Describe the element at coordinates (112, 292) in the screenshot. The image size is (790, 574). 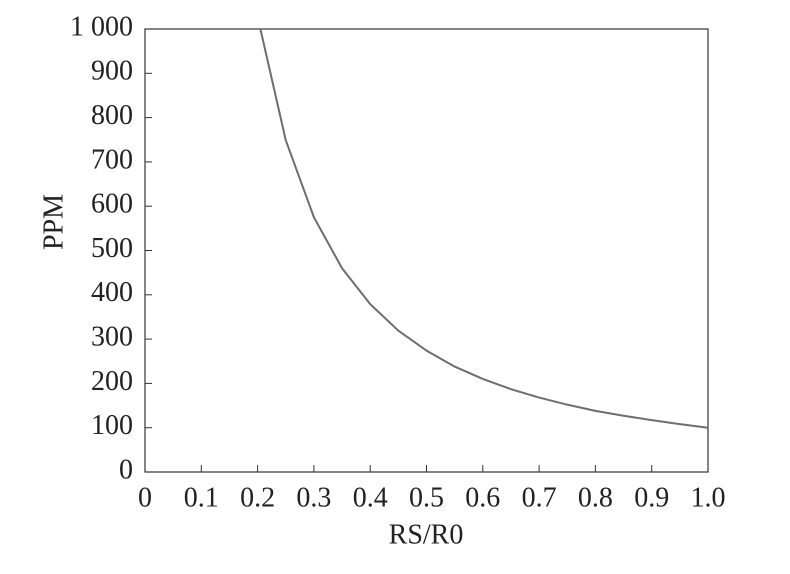
I see `y-tick-label: 400` at that location.